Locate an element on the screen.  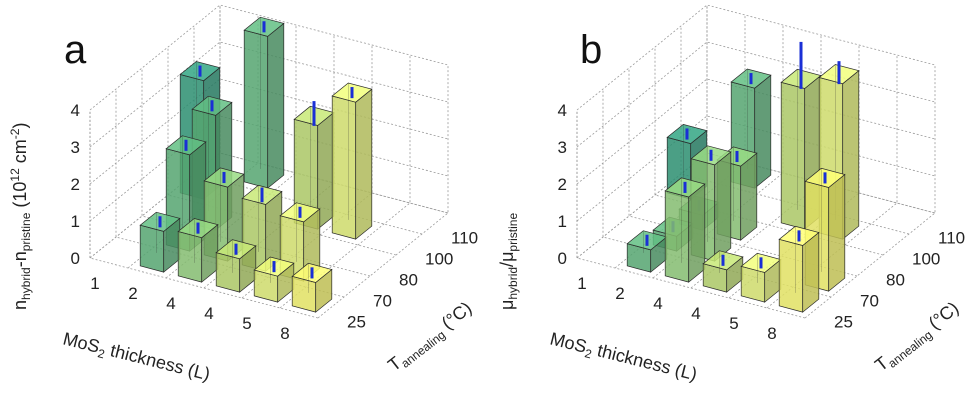
panel-letter: a is located at coordinates (75, 50).